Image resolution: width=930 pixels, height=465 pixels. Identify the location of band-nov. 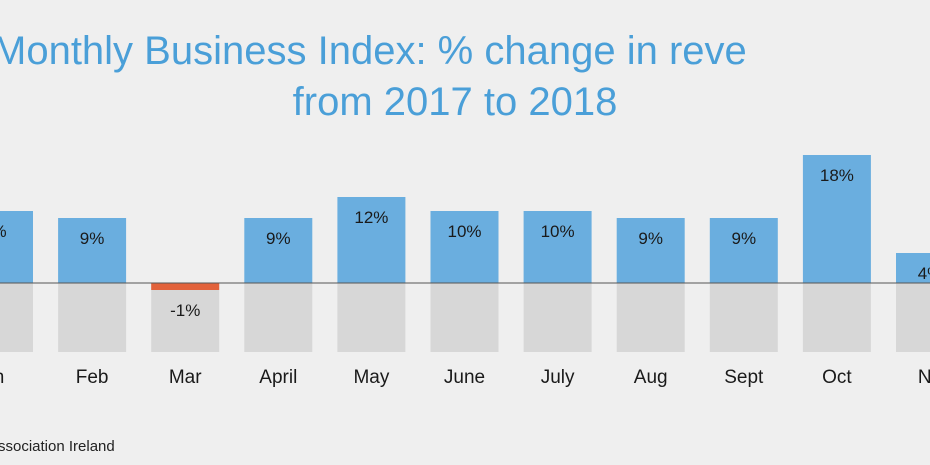
(913, 317).